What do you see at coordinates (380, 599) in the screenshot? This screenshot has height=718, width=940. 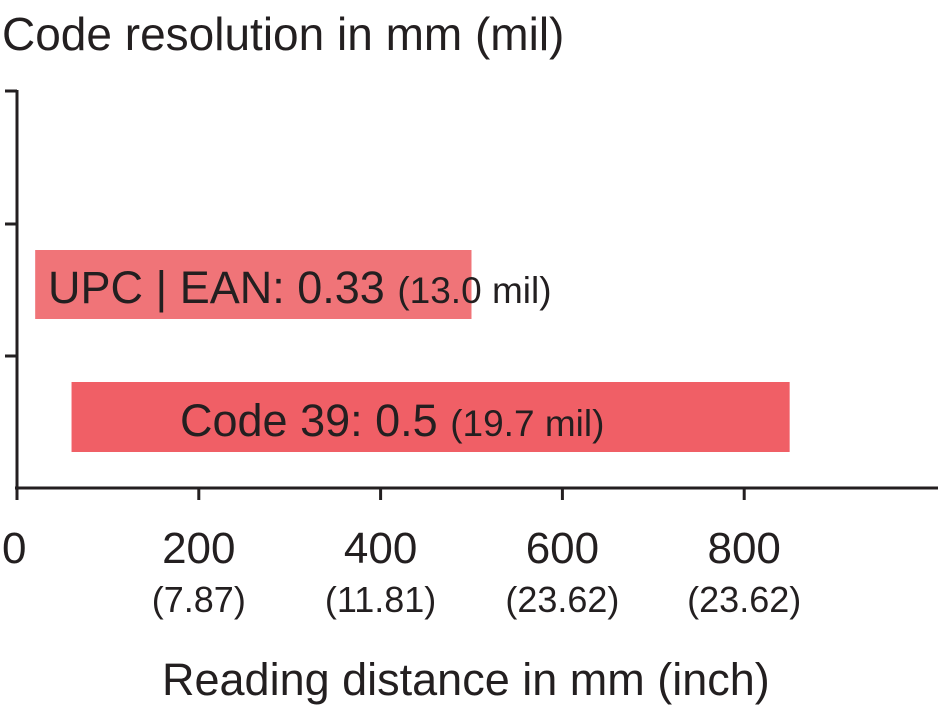 I see `x-tick-sublabel: (11.81)` at bounding box center [380, 599].